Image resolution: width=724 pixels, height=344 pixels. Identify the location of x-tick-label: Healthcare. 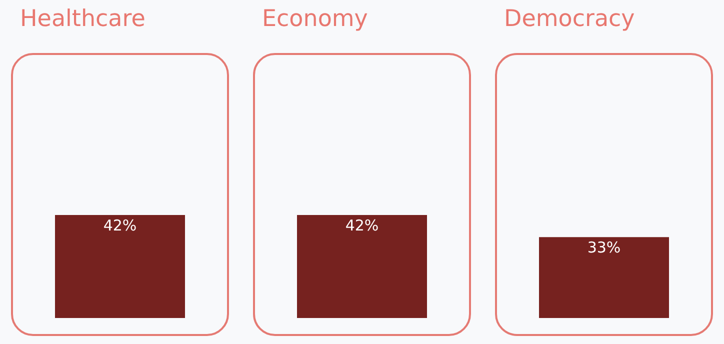
(83, 19).